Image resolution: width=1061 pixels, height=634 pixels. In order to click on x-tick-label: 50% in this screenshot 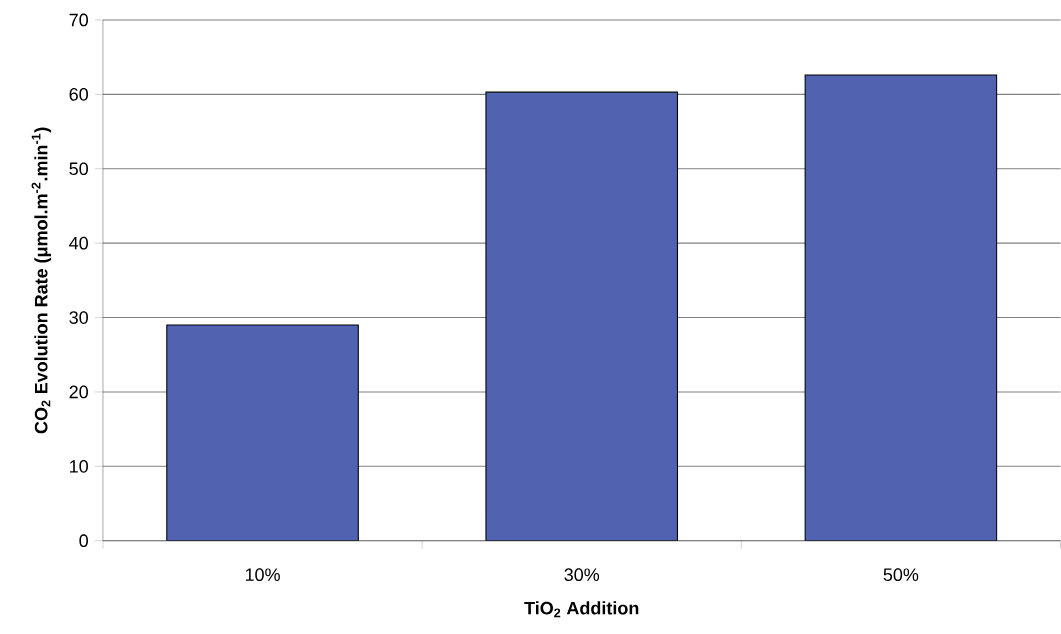, I will do `click(901, 575)`.